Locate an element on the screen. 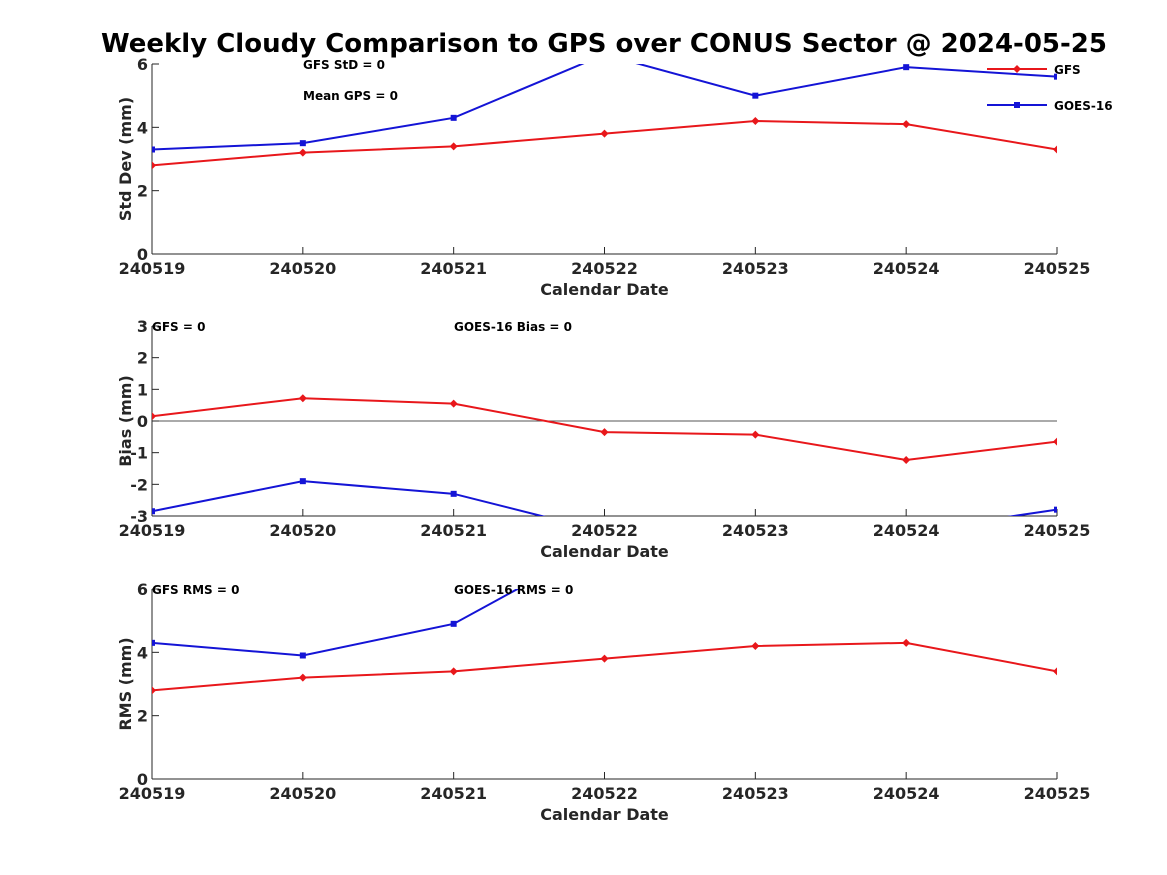 This screenshot has width=1167, height=875. y-axis-label: RMS (mm) is located at coordinates (125, 683).